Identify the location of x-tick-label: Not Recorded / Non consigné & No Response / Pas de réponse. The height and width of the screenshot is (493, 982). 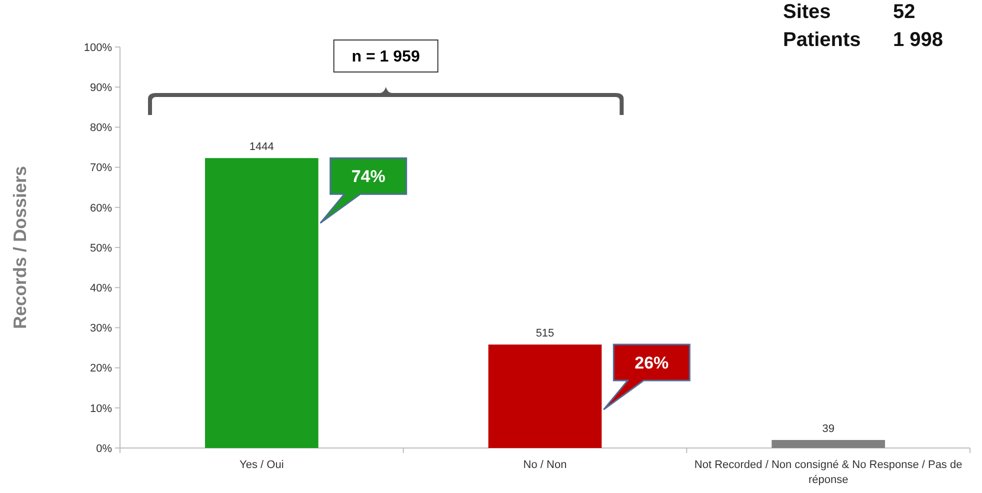
(828, 472).